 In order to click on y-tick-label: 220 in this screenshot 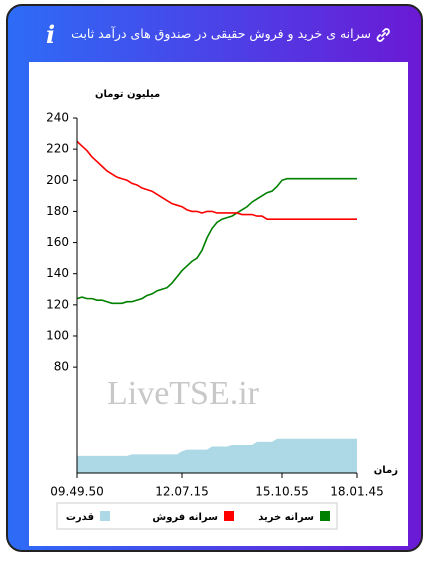, I will do `click(57, 149)`.